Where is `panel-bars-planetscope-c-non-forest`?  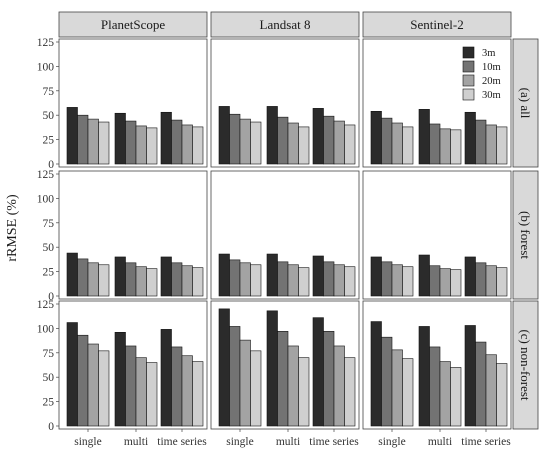
panel-bars-planetscope-c-non-forest is located at coordinates (135, 374).